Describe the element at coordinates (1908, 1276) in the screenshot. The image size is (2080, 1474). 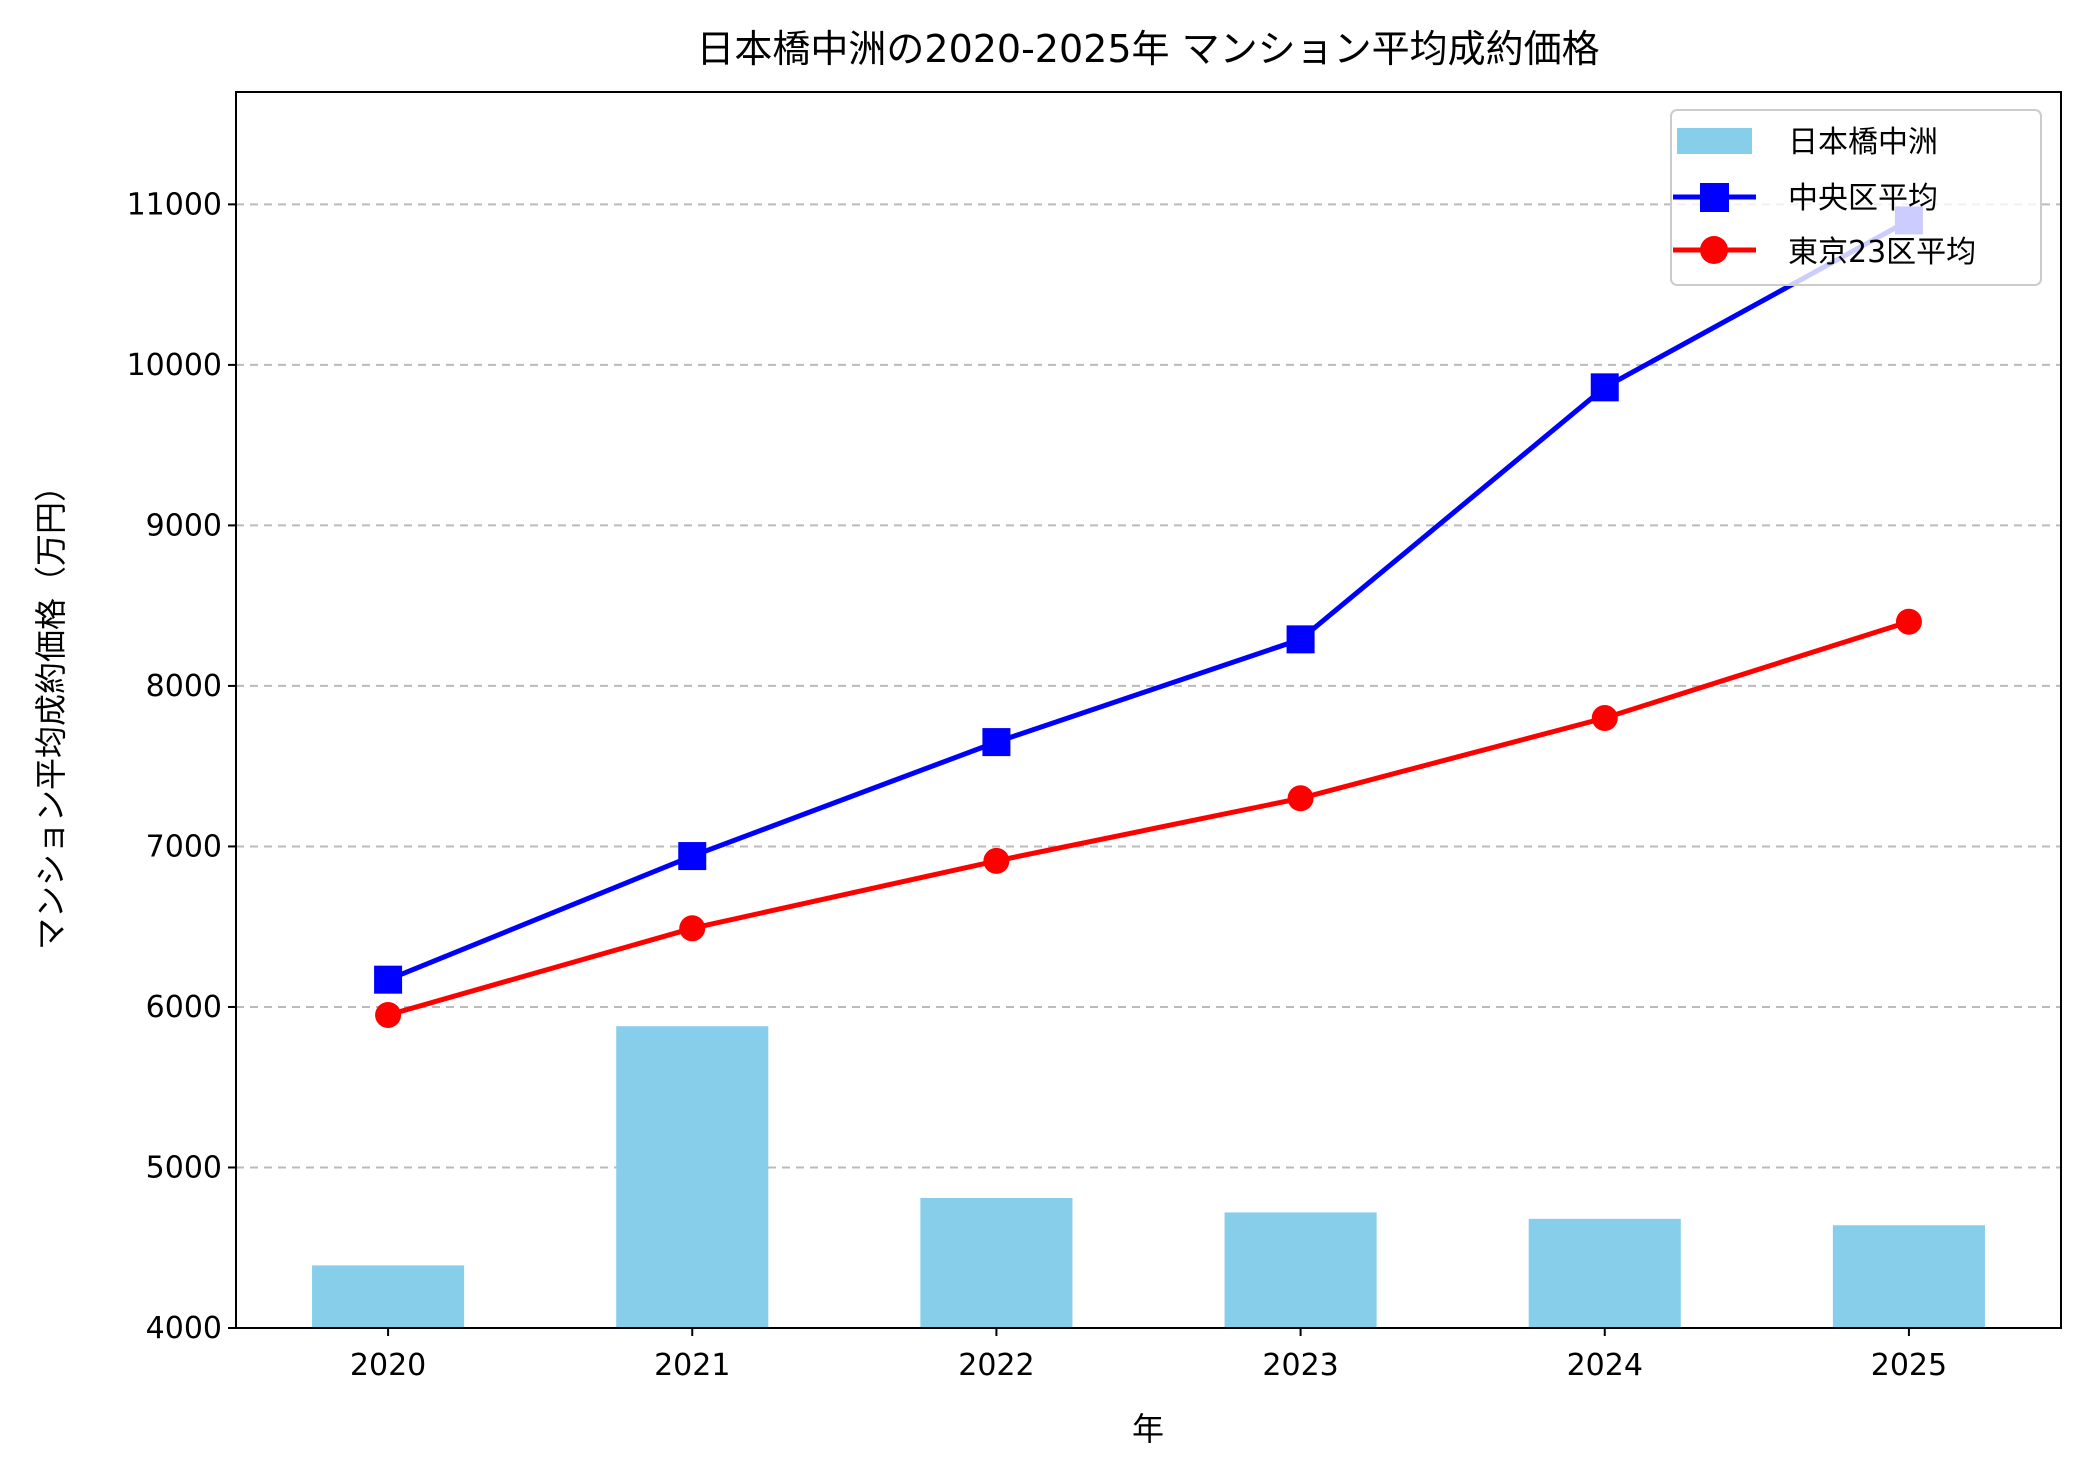
I see `bar-2025` at that location.